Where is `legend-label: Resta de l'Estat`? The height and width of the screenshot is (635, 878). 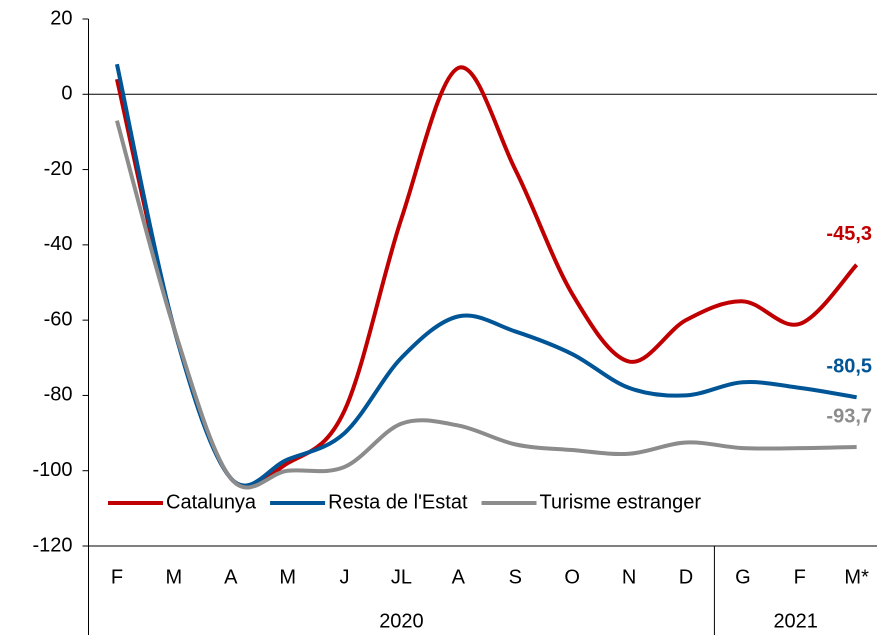 legend-label: Resta de l'Estat is located at coordinates (398, 502).